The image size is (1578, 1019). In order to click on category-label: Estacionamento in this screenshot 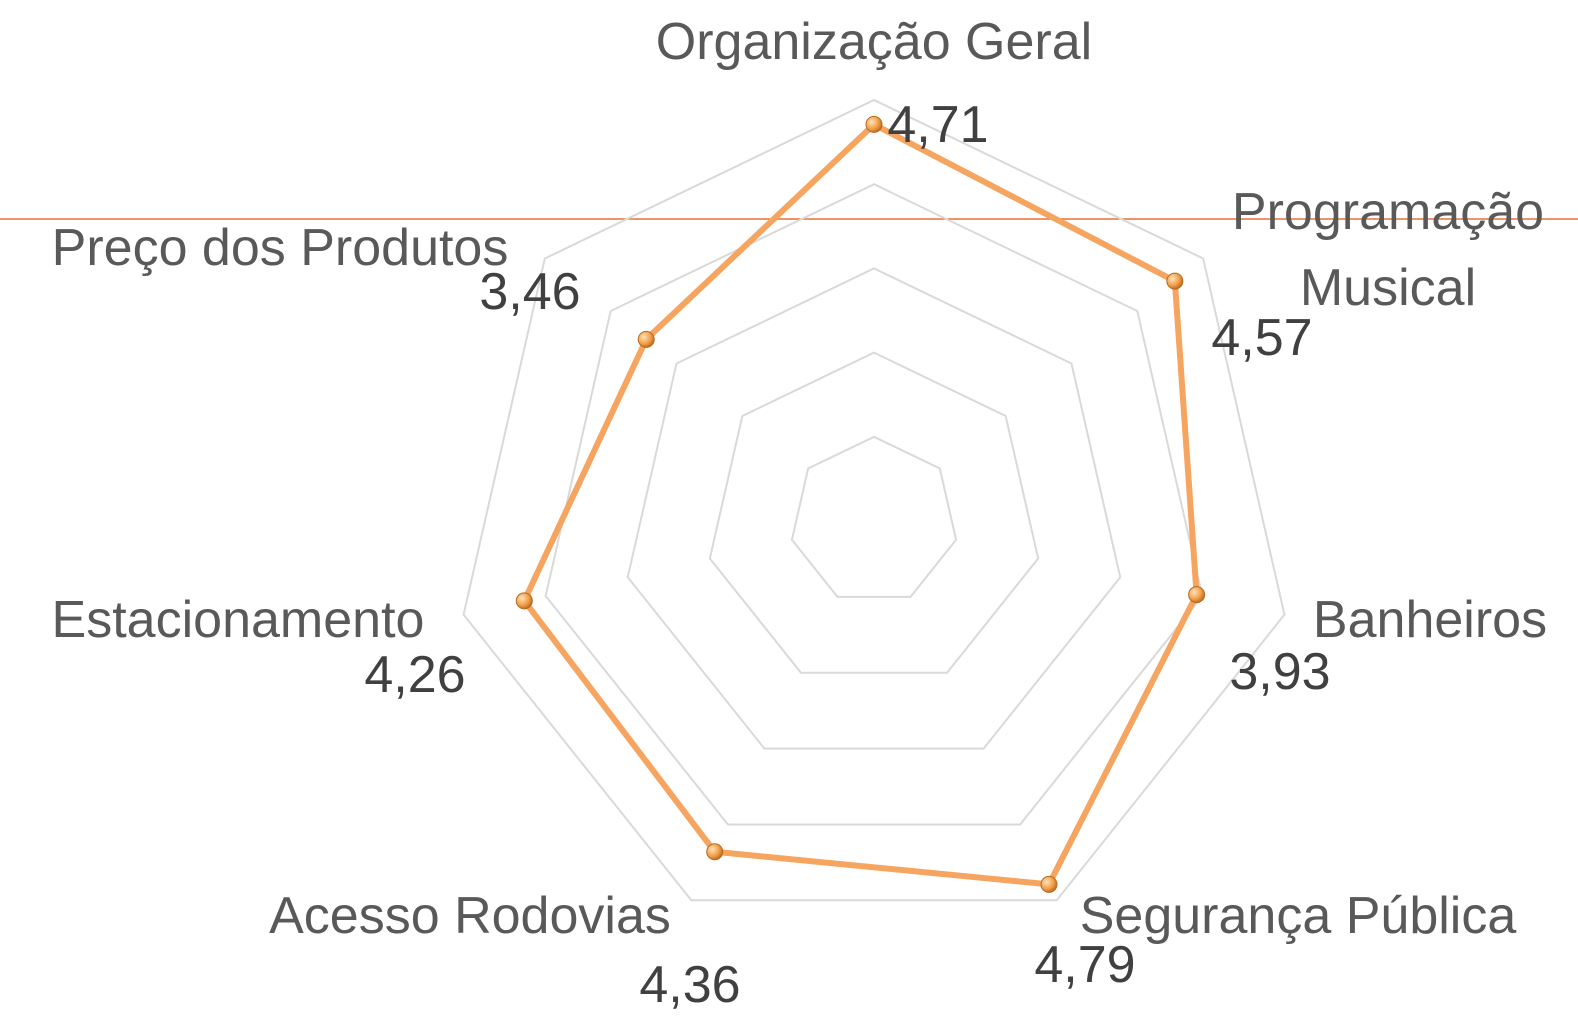, I will do `click(238, 620)`.